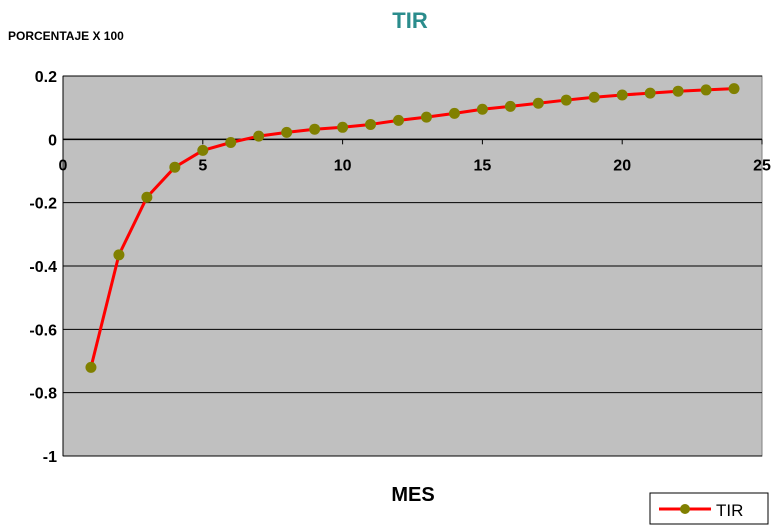 This screenshot has height=527, width=772. What do you see at coordinates (52, 140) in the screenshot?
I see `y-tick-label-1: 0` at bounding box center [52, 140].